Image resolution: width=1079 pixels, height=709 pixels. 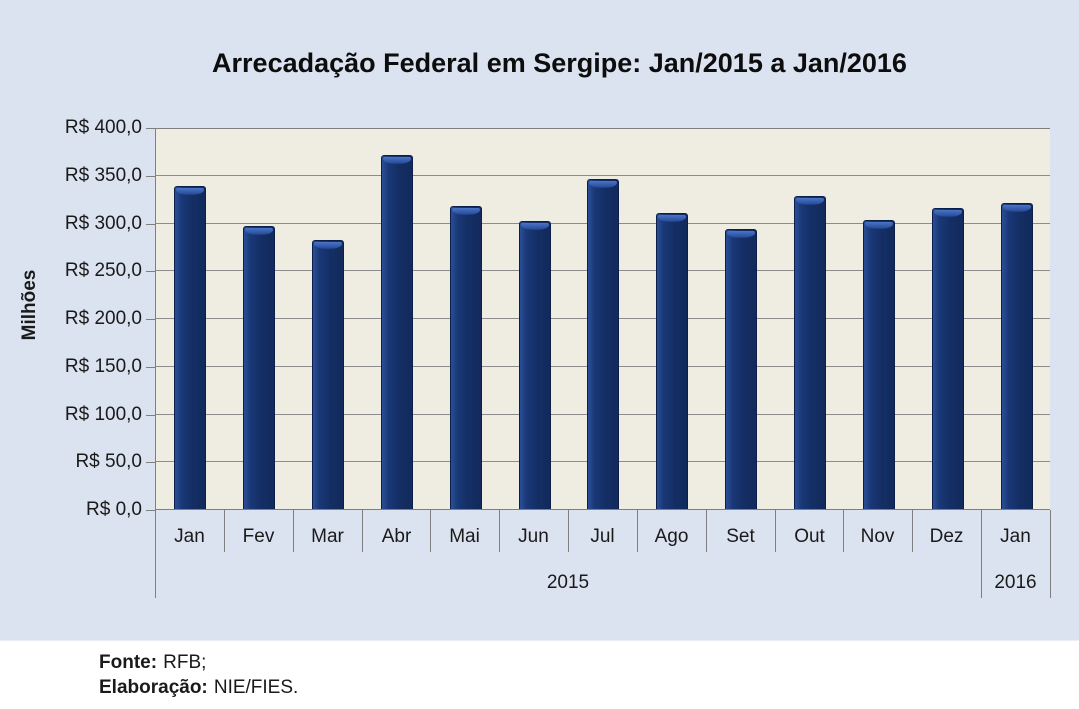 What do you see at coordinates (603, 344) in the screenshot?
I see `bar-jul-2015` at bounding box center [603, 344].